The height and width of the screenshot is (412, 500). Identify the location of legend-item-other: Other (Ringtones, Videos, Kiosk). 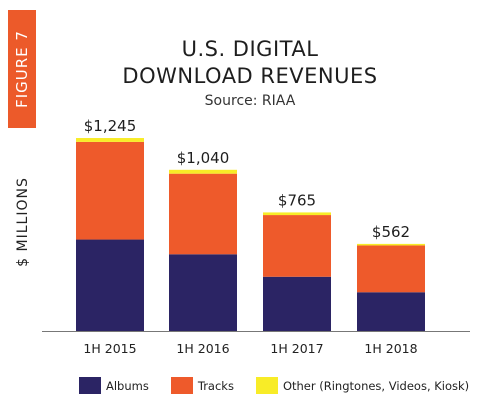
(362, 385).